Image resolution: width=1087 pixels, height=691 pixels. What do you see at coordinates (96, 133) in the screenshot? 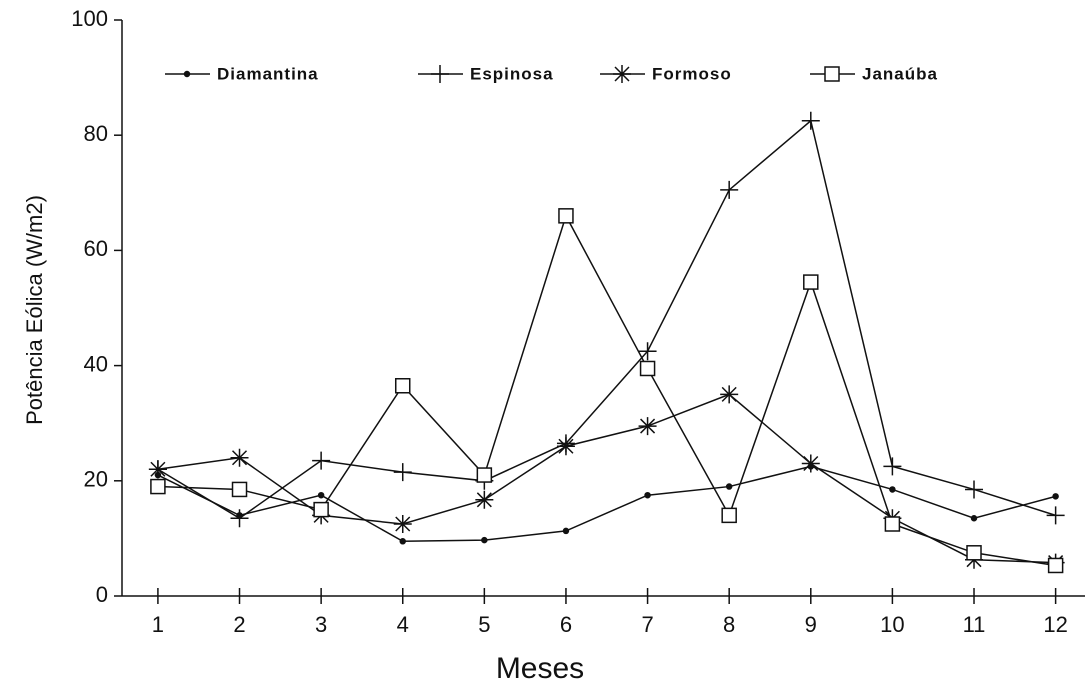
I see `y-tick-label: 80` at bounding box center [96, 133].